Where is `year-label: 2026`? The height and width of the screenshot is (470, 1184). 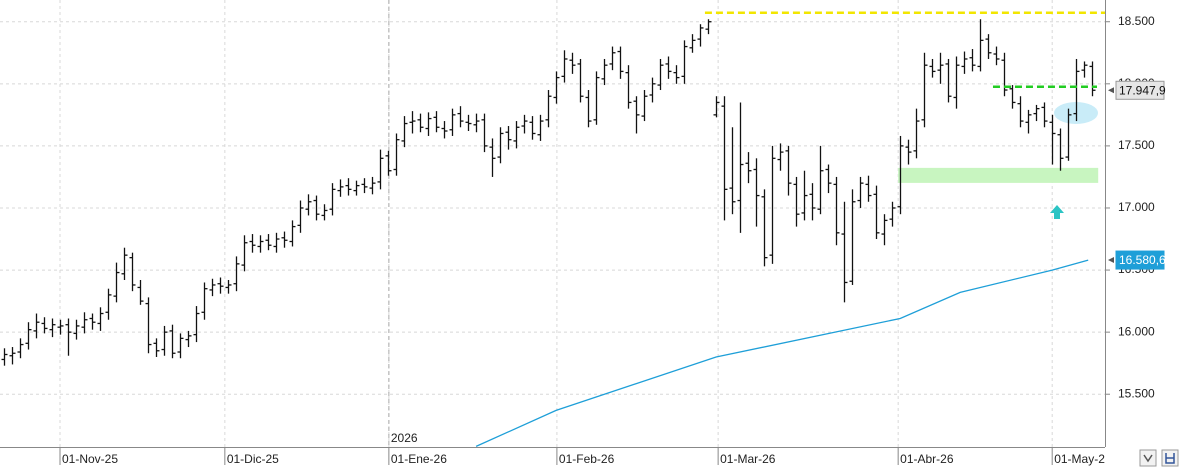
year-label: 2026 is located at coordinates (404, 438).